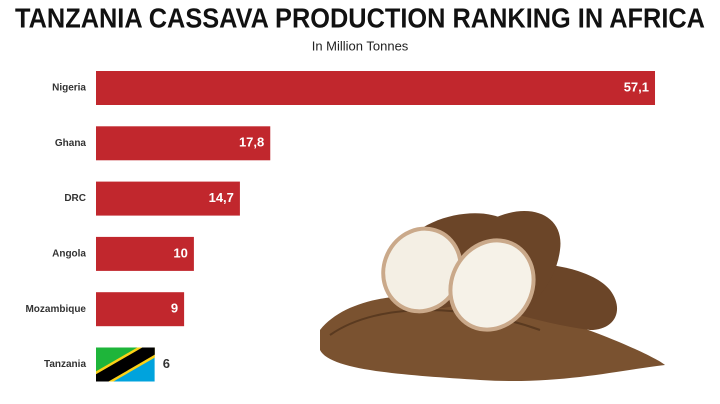 The height and width of the screenshot is (404, 720). What do you see at coordinates (360, 45) in the screenshot?
I see `chart-subtitle: In Million Tonnes` at bounding box center [360, 45].